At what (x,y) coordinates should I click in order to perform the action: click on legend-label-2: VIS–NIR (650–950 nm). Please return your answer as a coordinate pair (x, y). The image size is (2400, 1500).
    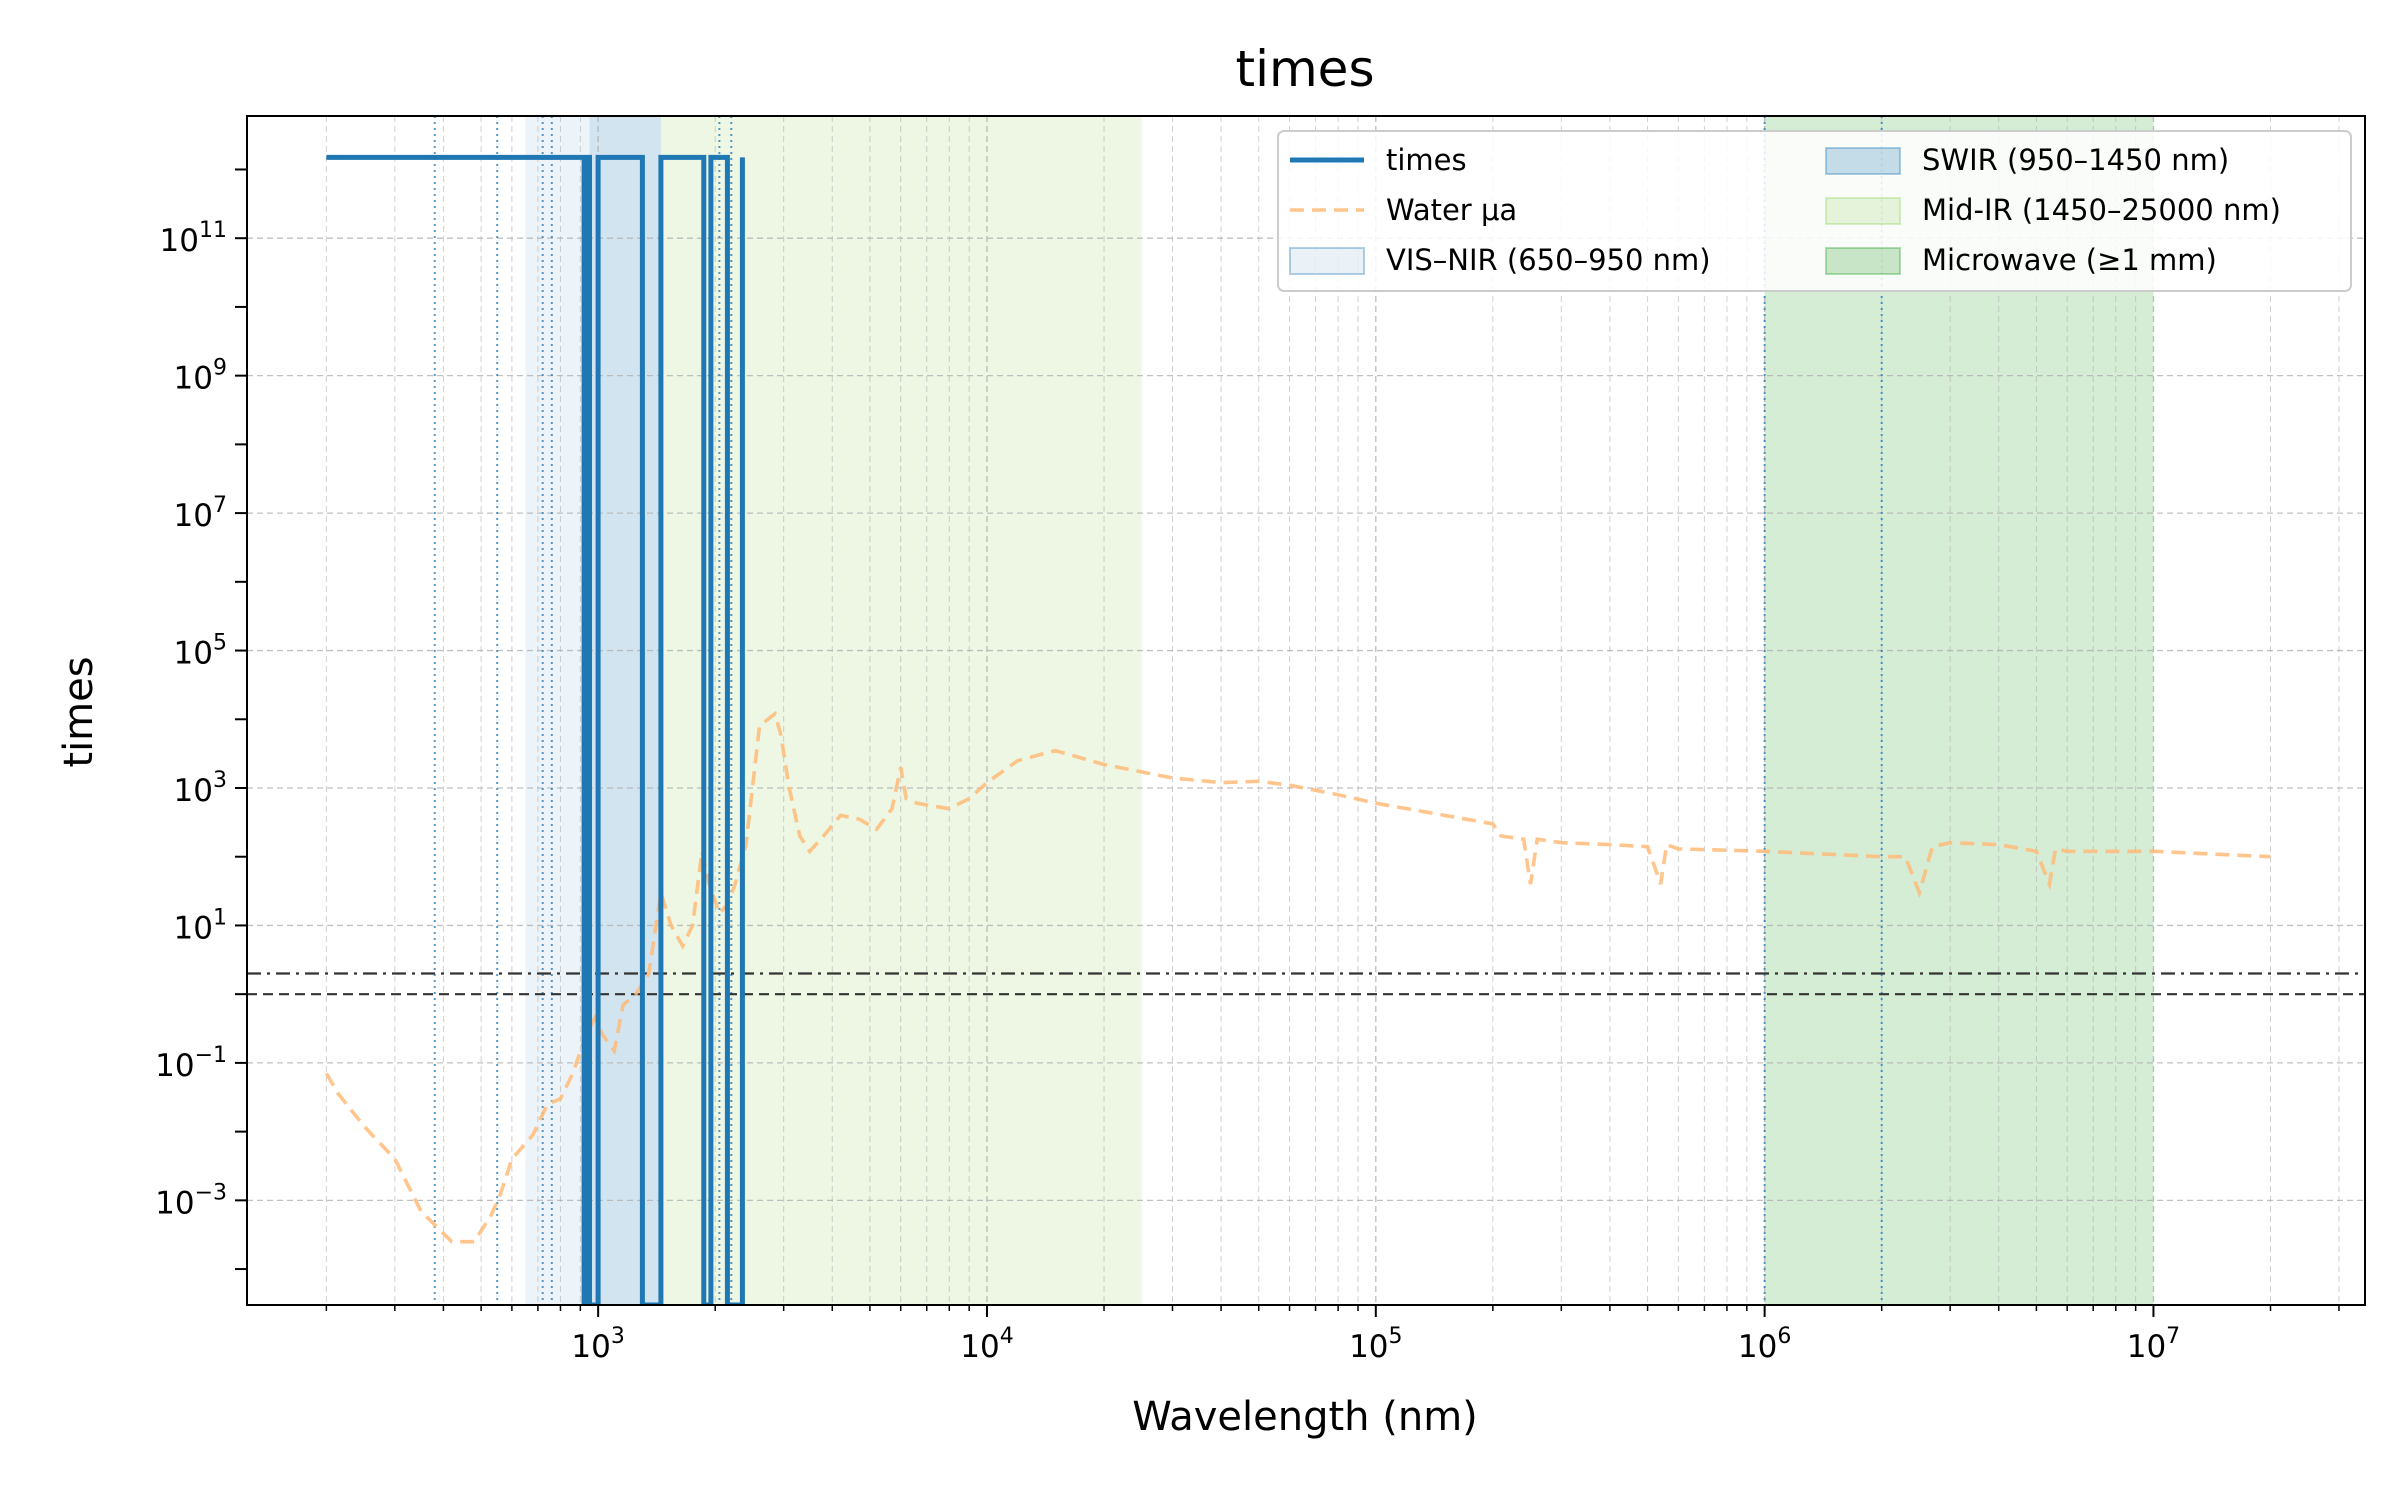
    Looking at the image, I should click on (1548, 260).